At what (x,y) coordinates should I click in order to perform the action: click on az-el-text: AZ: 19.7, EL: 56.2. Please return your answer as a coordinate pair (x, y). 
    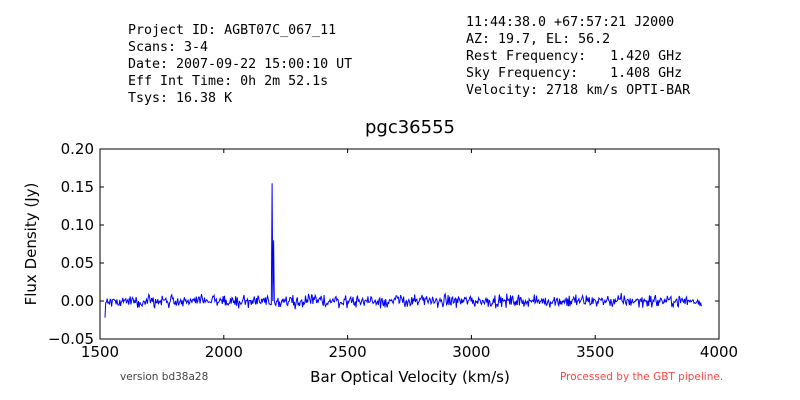
    Looking at the image, I should click on (538, 39).